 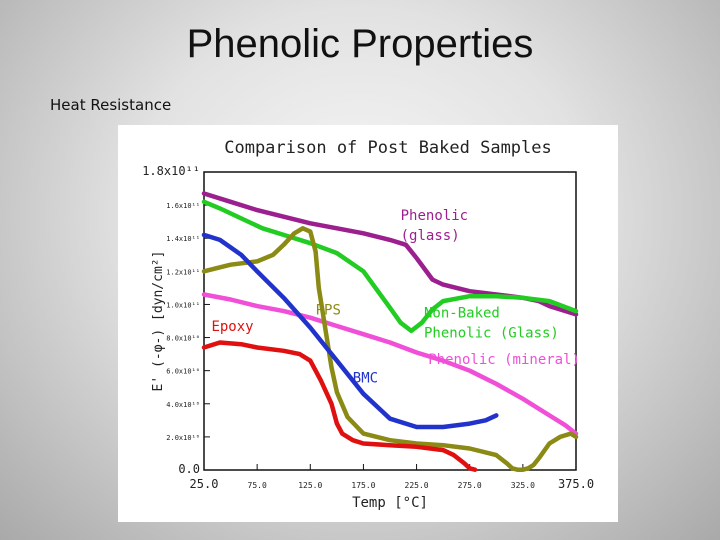 What do you see at coordinates (339, 406) in the screenshot?
I see `series-line-epoxy` at bounding box center [339, 406].